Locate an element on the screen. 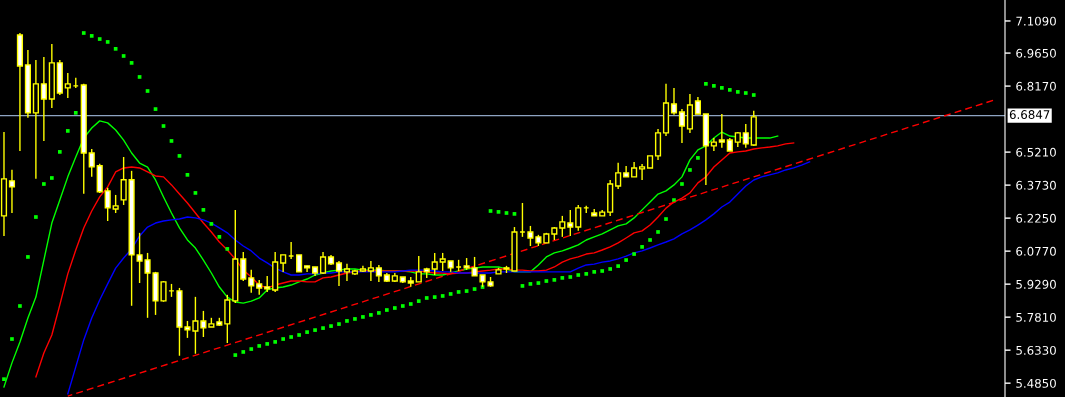 This screenshot has width=1065, height=397. y-tick-label: 5.9290 is located at coordinates (1036, 284).